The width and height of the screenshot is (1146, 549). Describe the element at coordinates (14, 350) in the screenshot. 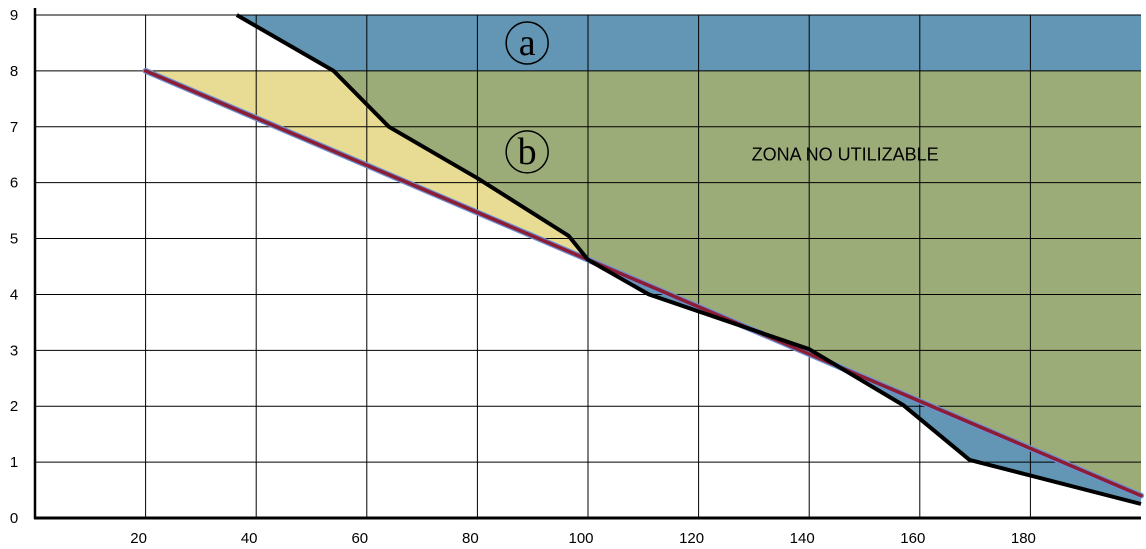

I see `y-tick-label: 3` at that location.